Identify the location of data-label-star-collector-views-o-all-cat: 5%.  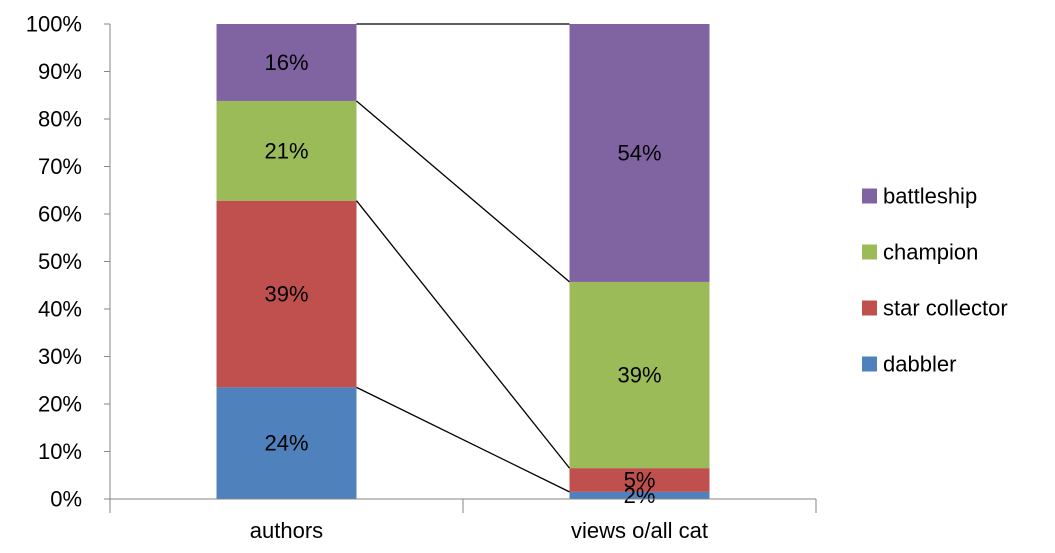
(640, 480).